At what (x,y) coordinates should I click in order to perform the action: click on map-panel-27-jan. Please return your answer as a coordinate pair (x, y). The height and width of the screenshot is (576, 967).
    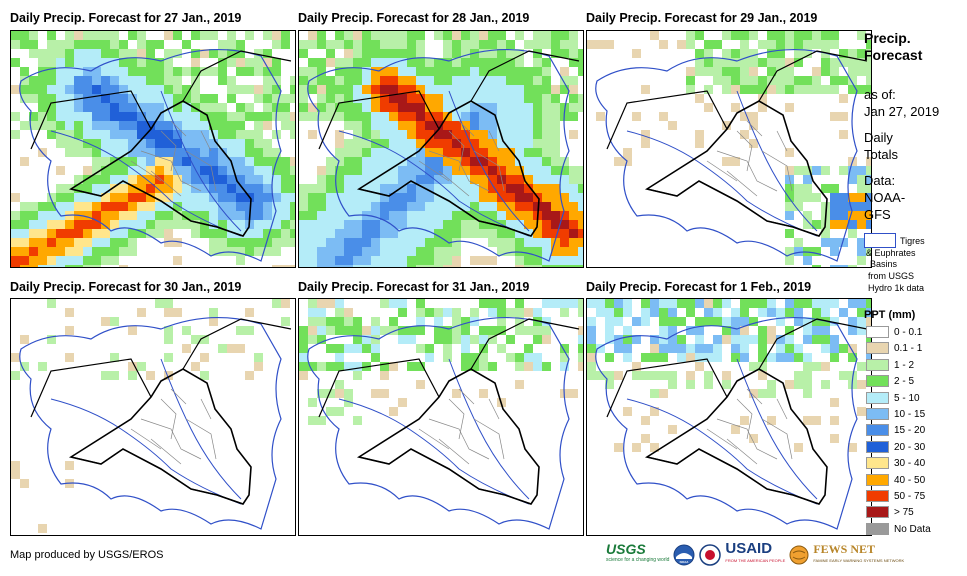
    Looking at the image, I should click on (153, 149).